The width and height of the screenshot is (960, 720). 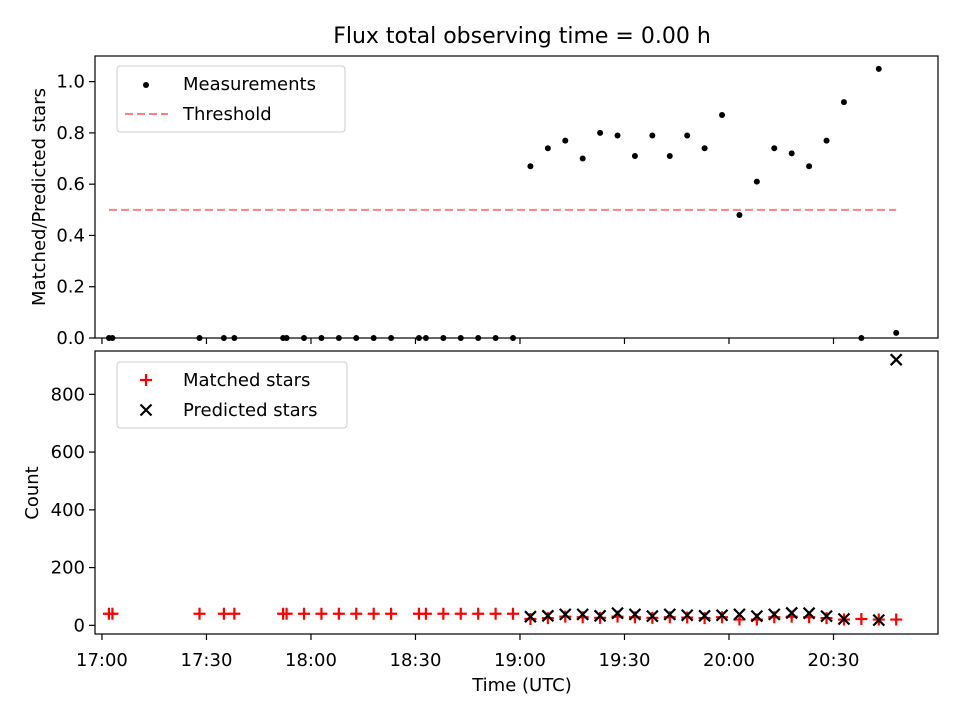 What do you see at coordinates (68, 568) in the screenshot?
I see `y-tick-label: 200` at bounding box center [68, 568].